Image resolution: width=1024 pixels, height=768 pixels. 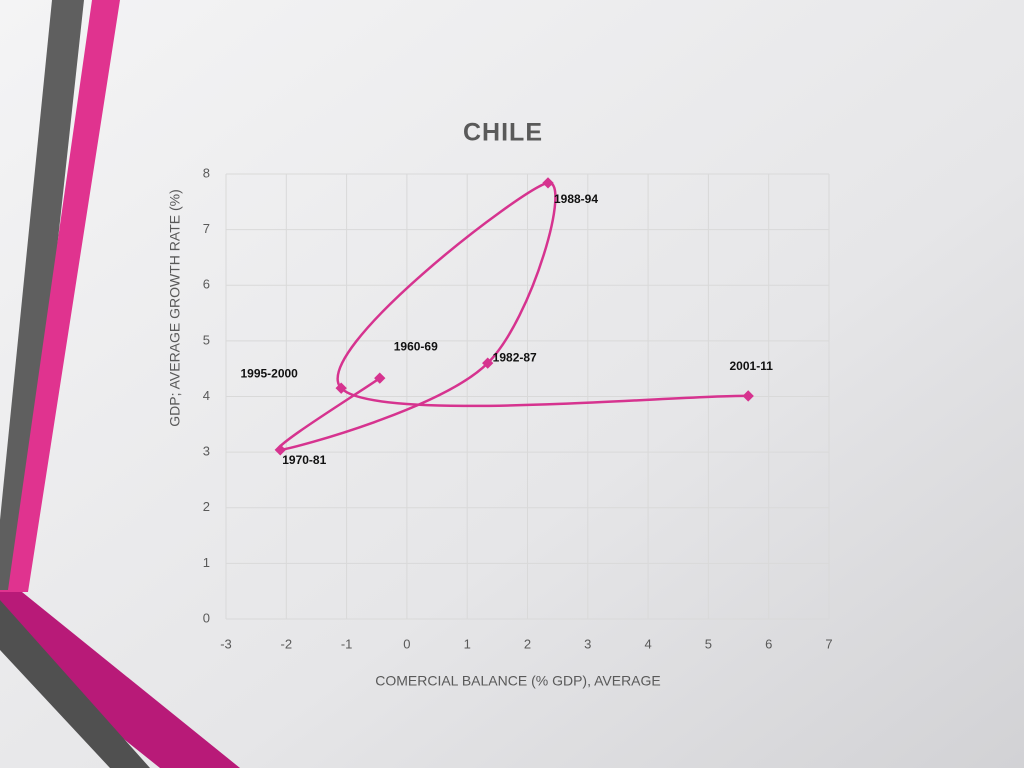 What do you see at coordinates (527, 643) in the screenshot?
I see `x-tick-label: 2` at bounding box center [527, 643].